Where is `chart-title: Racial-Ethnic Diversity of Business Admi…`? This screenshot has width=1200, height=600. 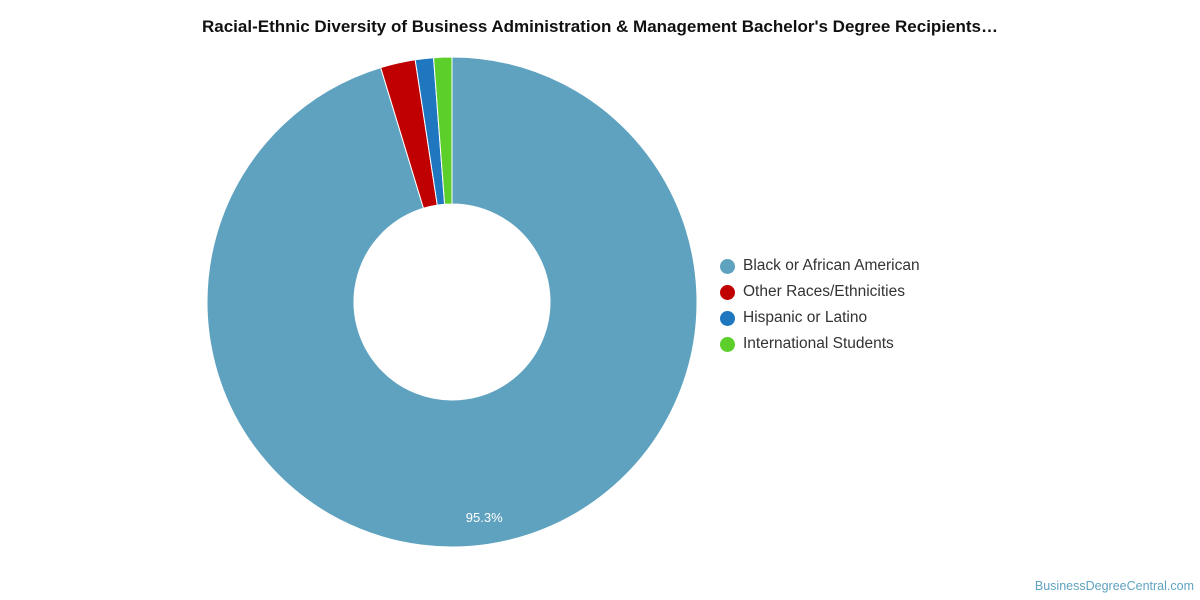 chart-title: Racial-Ethnic Diversity of Business Admi… is located at coordinates (599, 26).